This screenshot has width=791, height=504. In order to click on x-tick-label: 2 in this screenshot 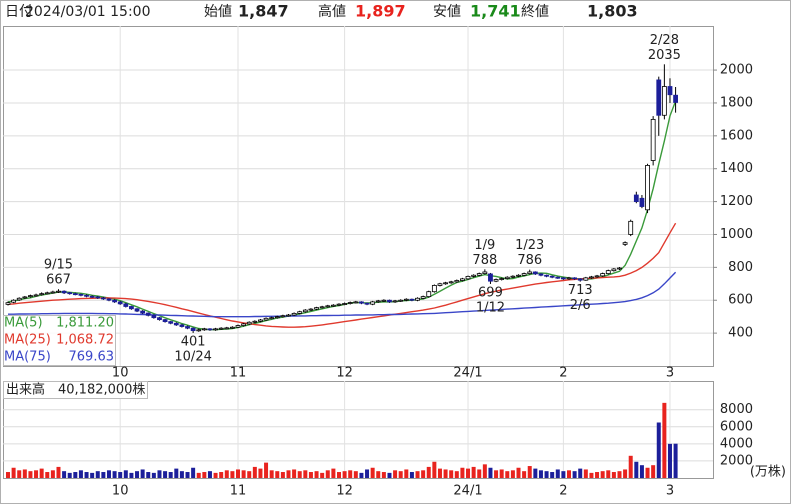, I will do `click(563, 373)`.